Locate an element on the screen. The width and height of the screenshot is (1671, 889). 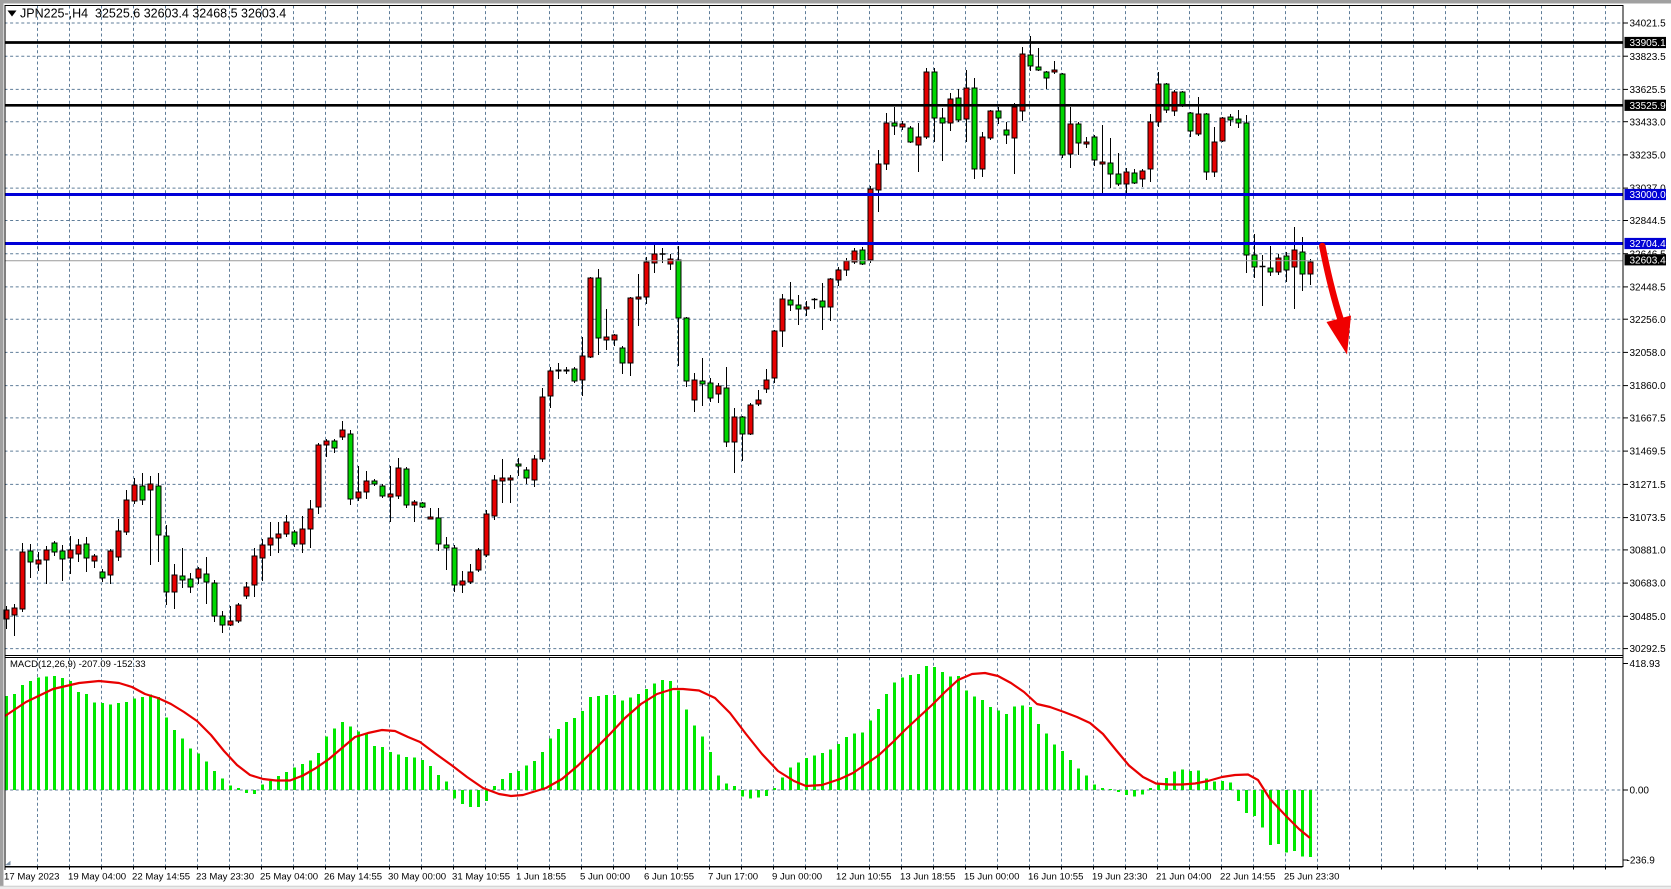
svg-text: 33525.9 is located at coordinates (1648, 106).